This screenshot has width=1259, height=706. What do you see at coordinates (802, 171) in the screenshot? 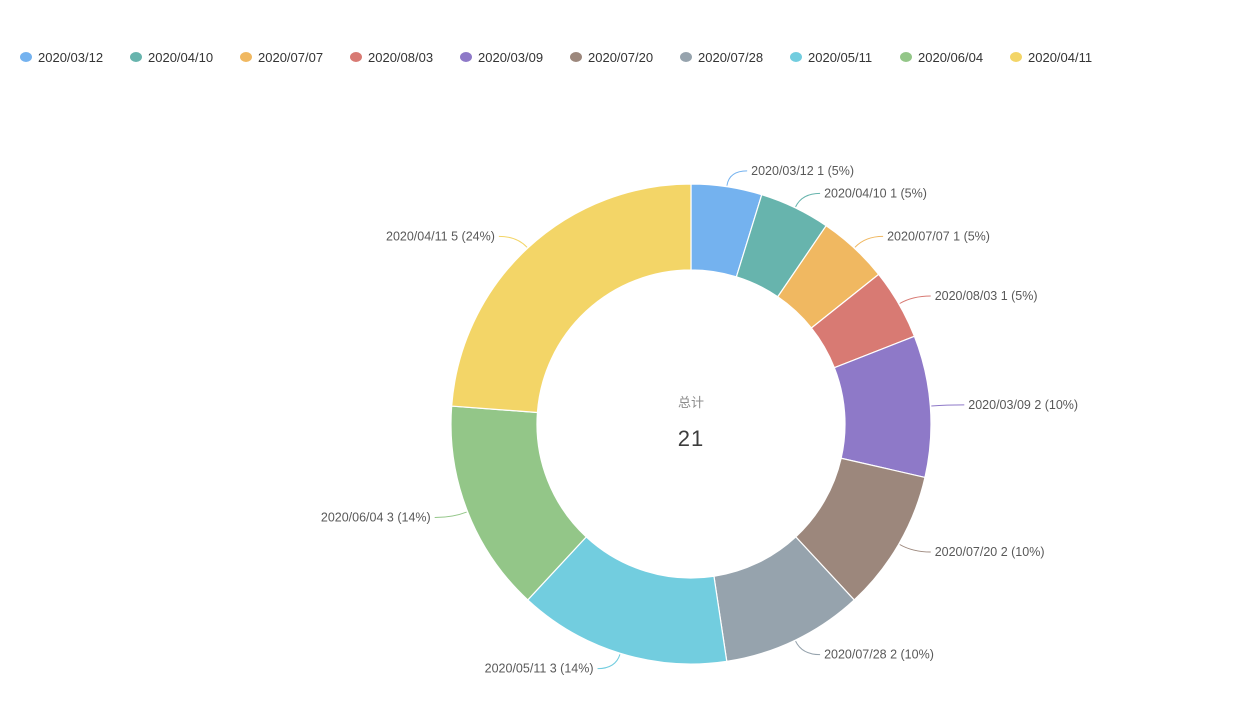
I see `slice-label: 2020/03/12 1 (5%)` at bounding box center [802, 171].